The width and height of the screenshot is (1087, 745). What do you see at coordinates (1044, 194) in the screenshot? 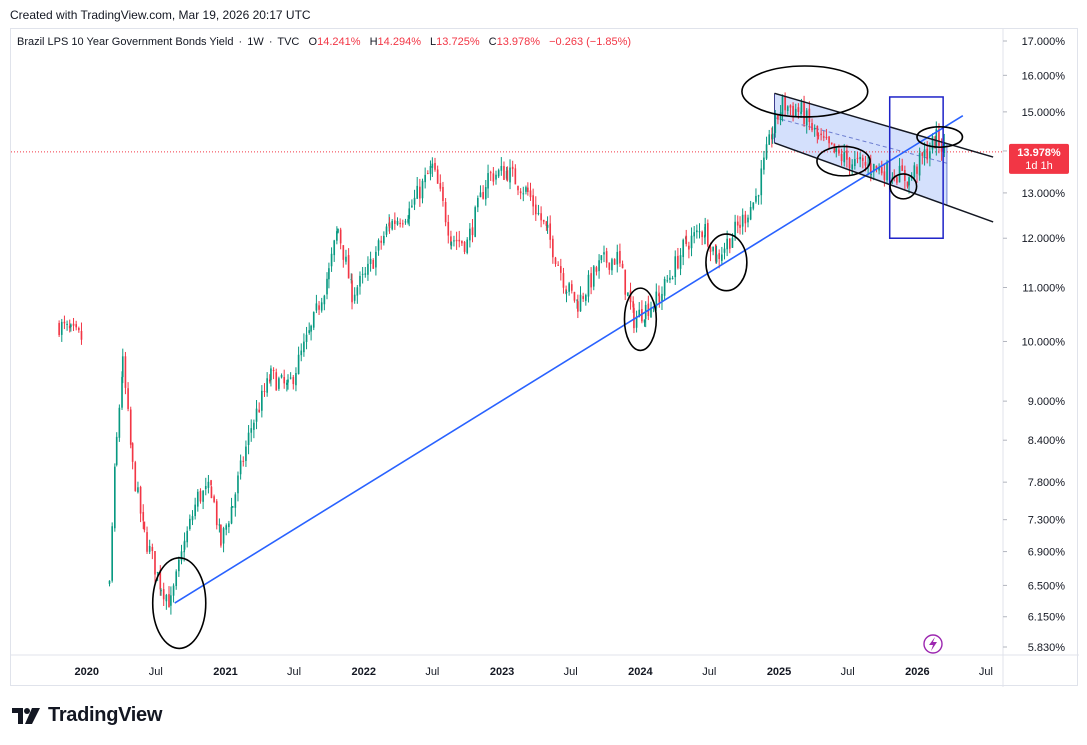
I see `y-tick-label: 13.000%` at bounding box center [1044, 194].